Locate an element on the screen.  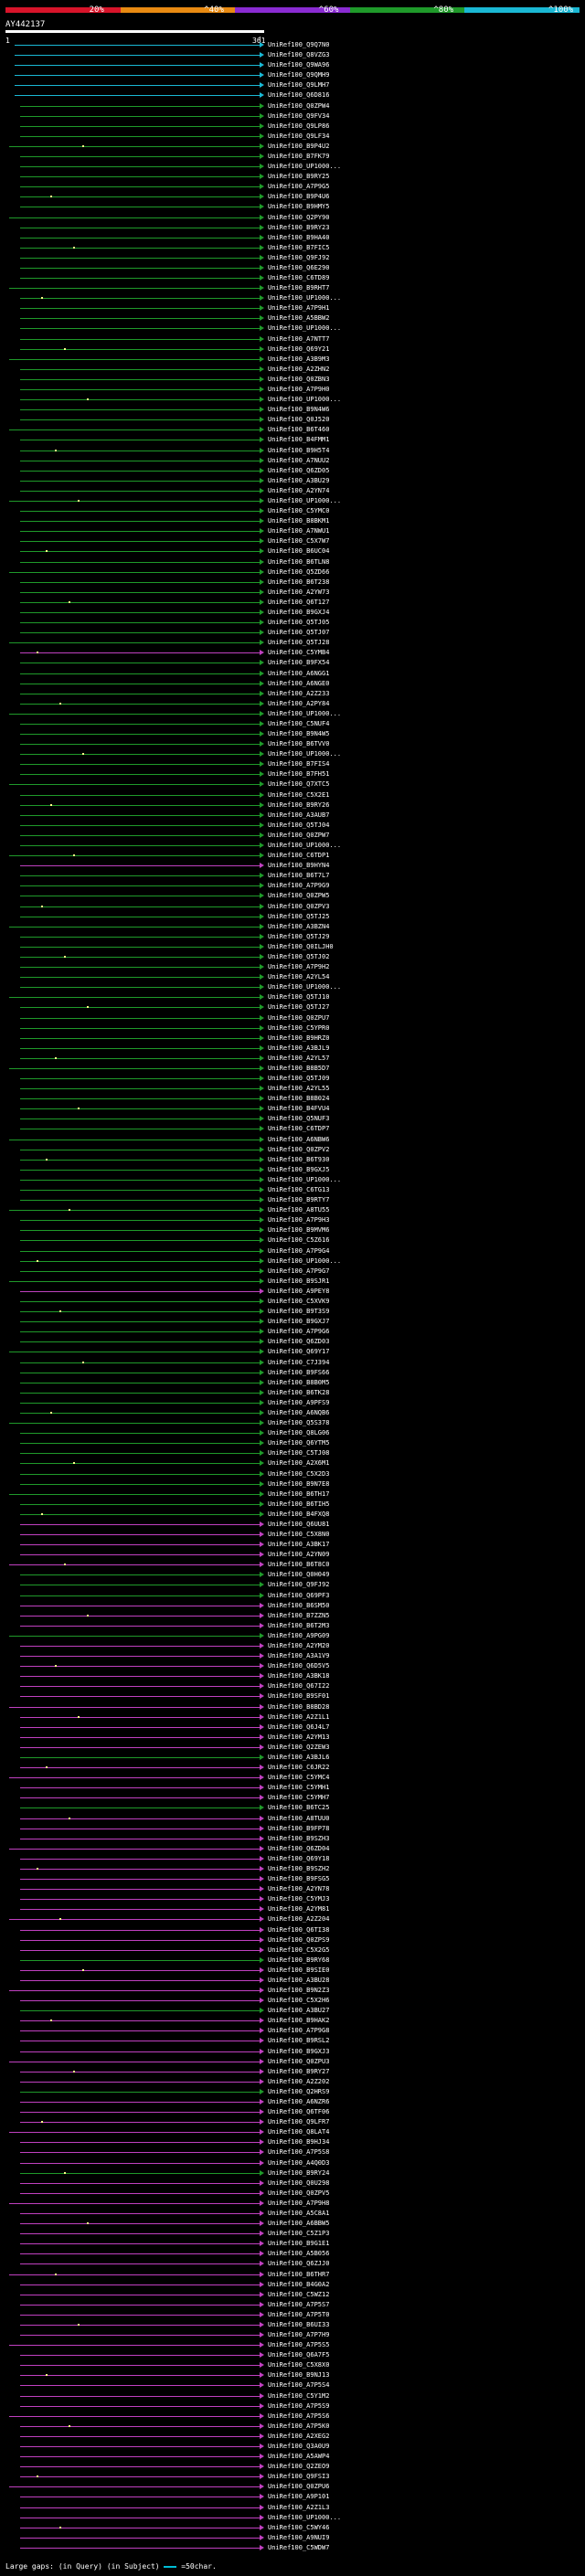
hit-label: UniRef100_C5YMC0 is located at coordinates (299, 511).